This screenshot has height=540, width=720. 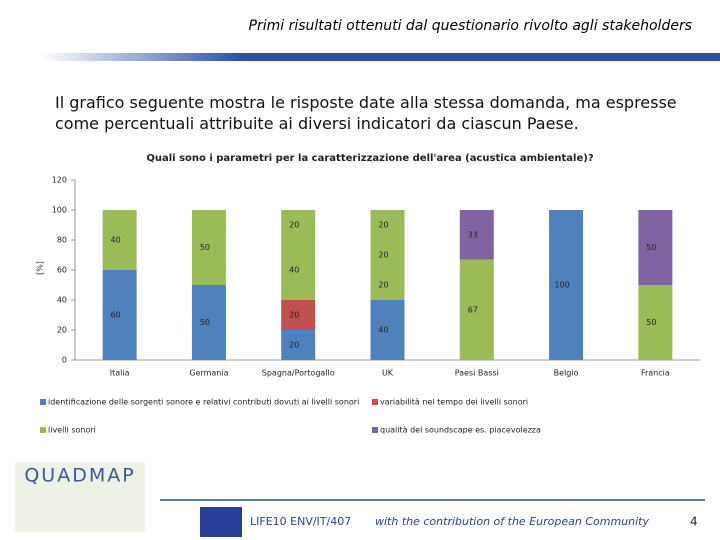 I want to click on y-axis-label: [%], so click(x=40, y=268).